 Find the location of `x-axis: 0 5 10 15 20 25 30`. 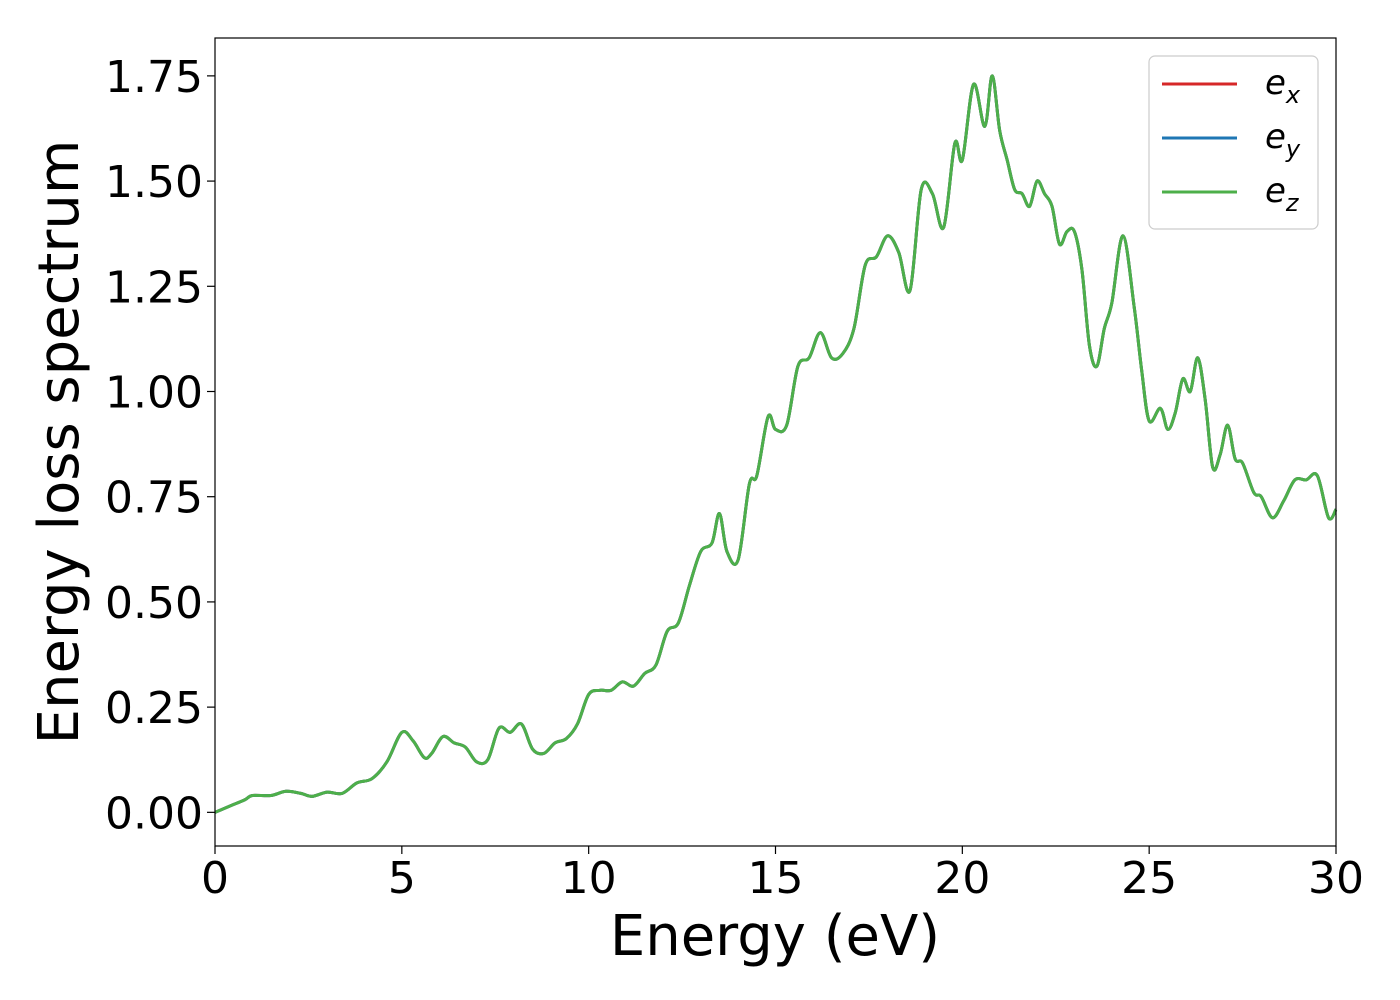

x-axis: 0 5 10 15 20 25 30 is located at coordinates (782, 875).